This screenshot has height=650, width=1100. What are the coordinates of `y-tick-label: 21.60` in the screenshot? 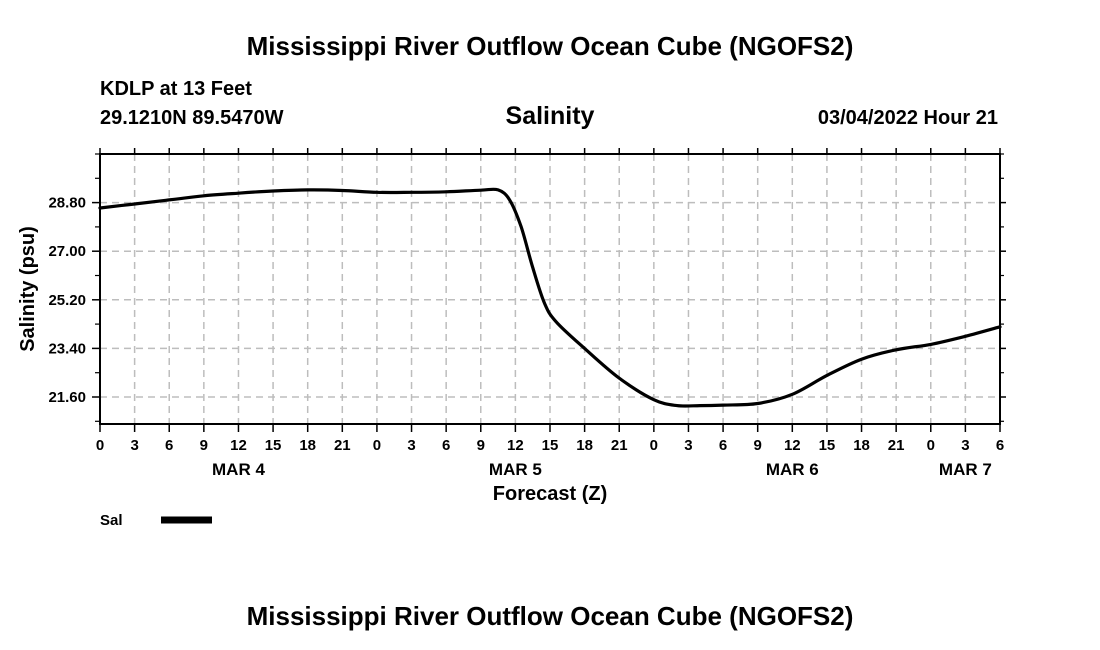 It's located at (67, 397).